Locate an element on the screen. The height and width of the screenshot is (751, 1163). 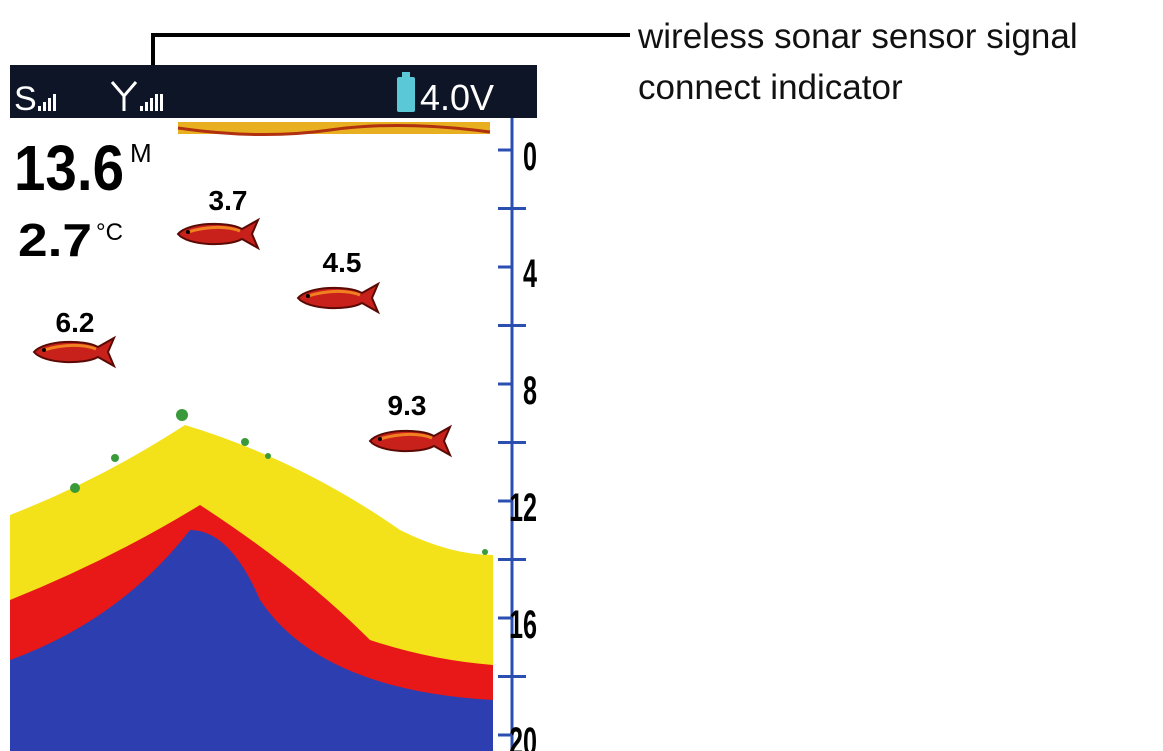
battery-voltage: 4.0V is located at coordinates (457, 97).